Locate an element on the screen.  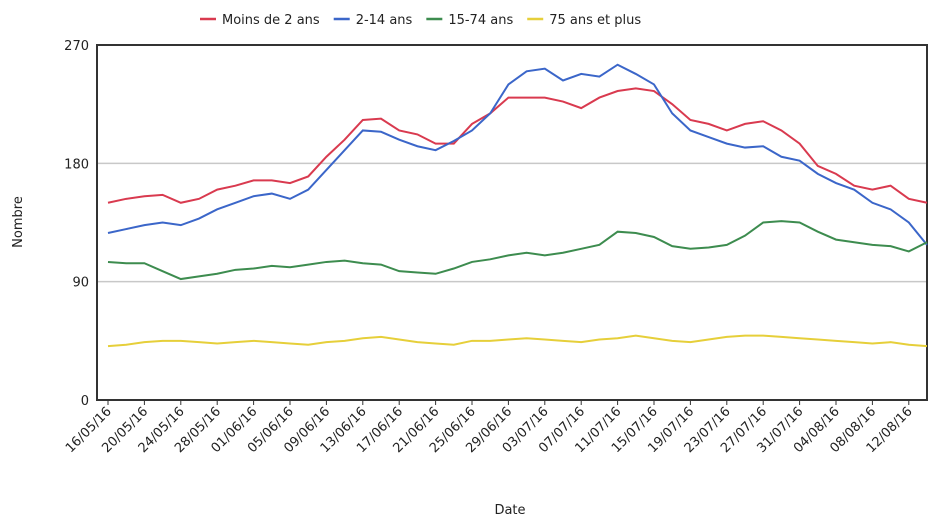
y-tick-label: 90 is located at coordinates (80, 283).